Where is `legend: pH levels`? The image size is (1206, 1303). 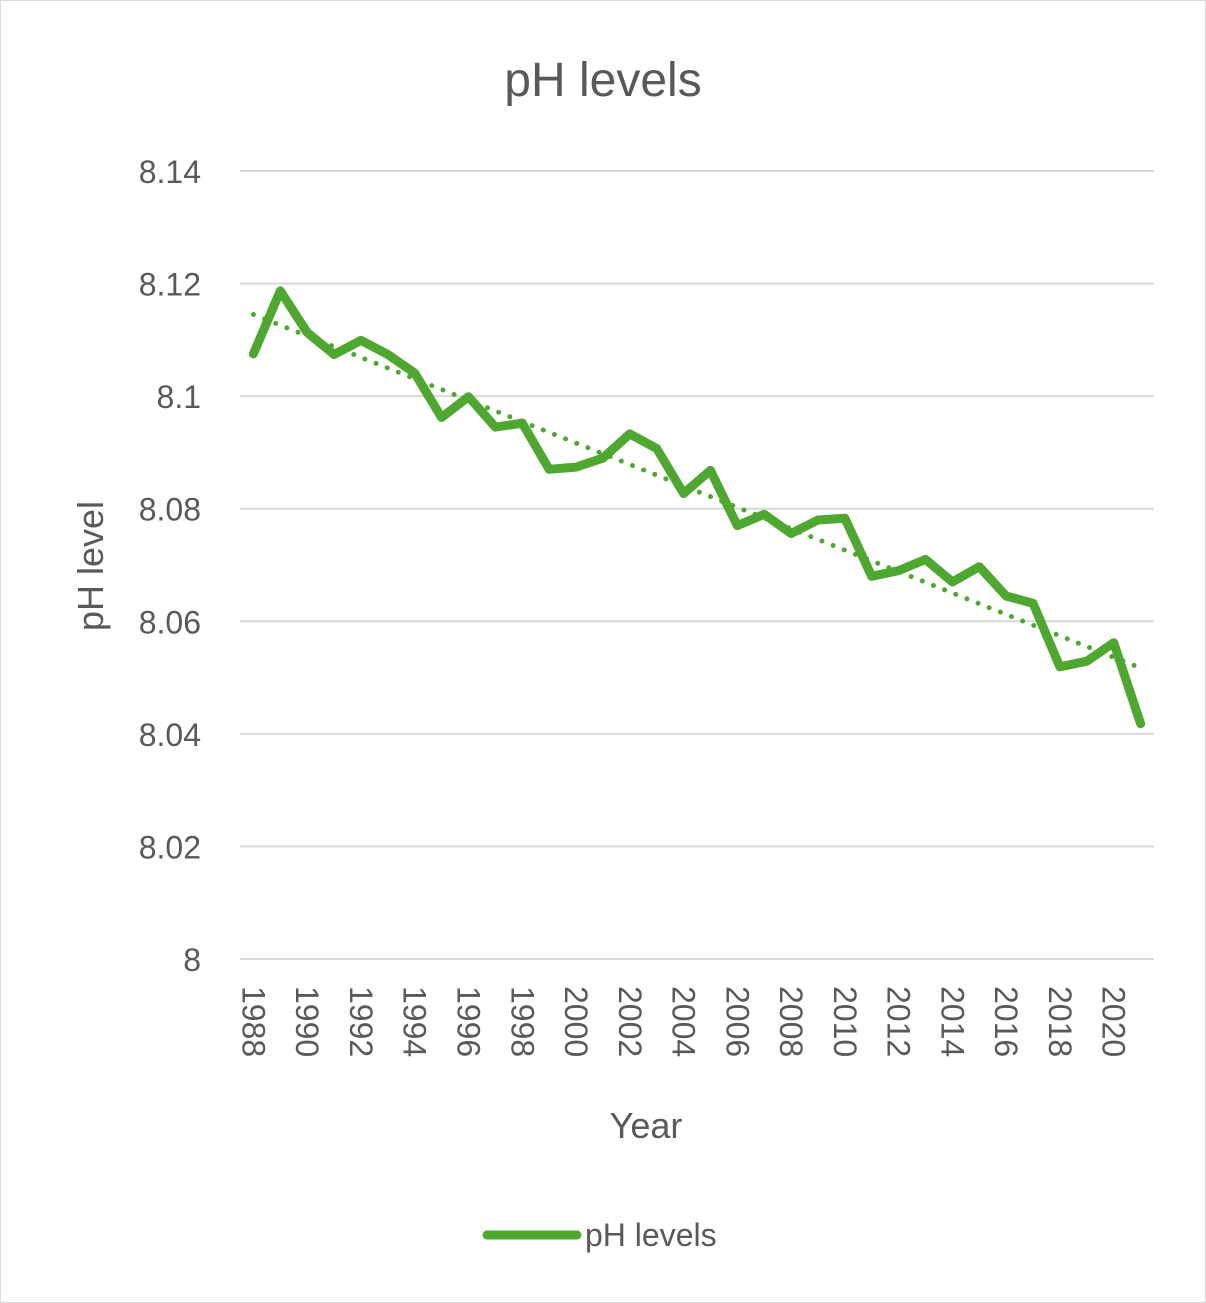 legend: pH levels is located at coordinates (599, 1235).